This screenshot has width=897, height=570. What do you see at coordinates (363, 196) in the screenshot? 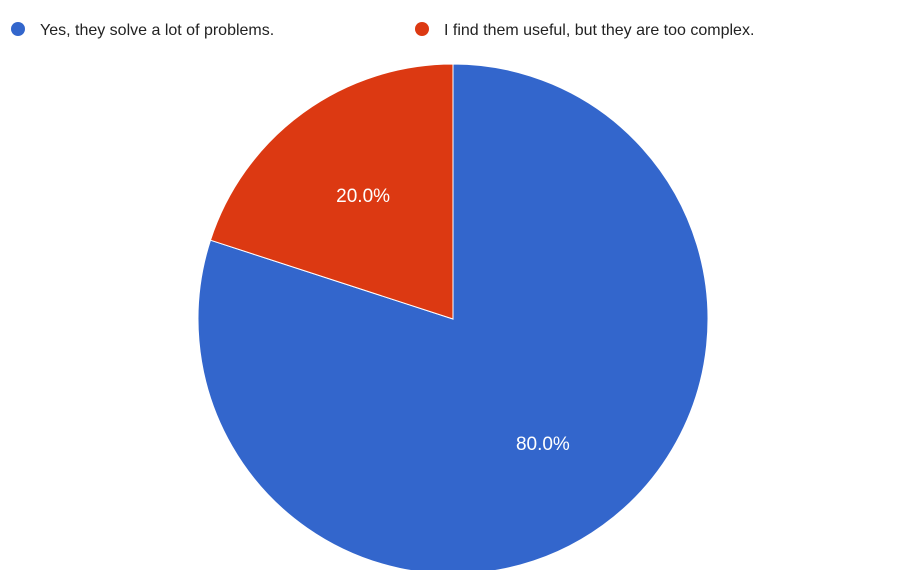
I see `pie-slice-label-2: 20.0%` at bounding box center [363, 196].